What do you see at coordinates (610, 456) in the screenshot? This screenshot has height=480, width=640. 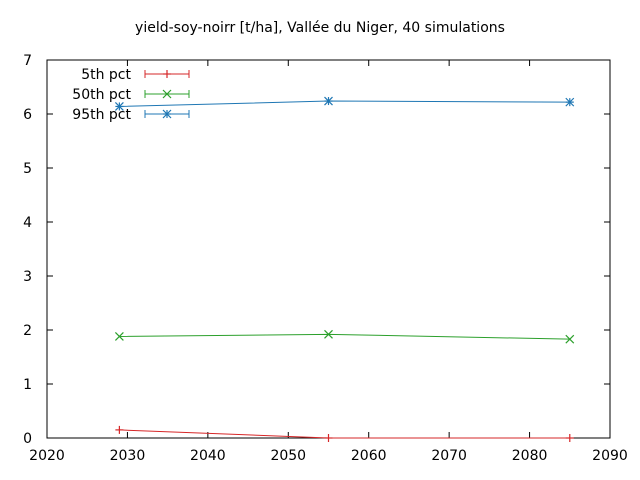 I see `x-tick-label: 2090` at bounding box center [610, 456].